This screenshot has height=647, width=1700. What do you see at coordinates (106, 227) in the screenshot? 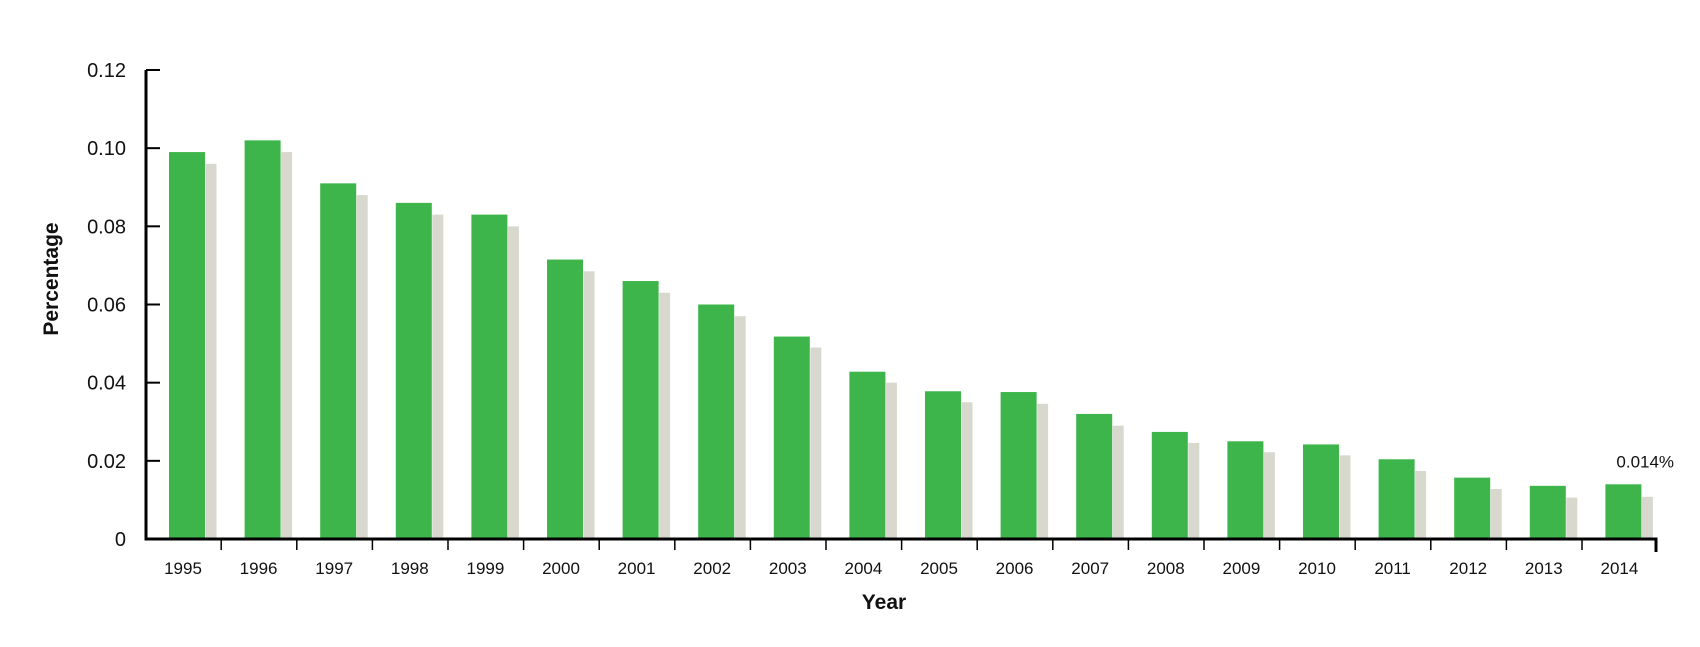
I see `y-tick-label-0.08: 0.08` at bounding box center [106, 227].